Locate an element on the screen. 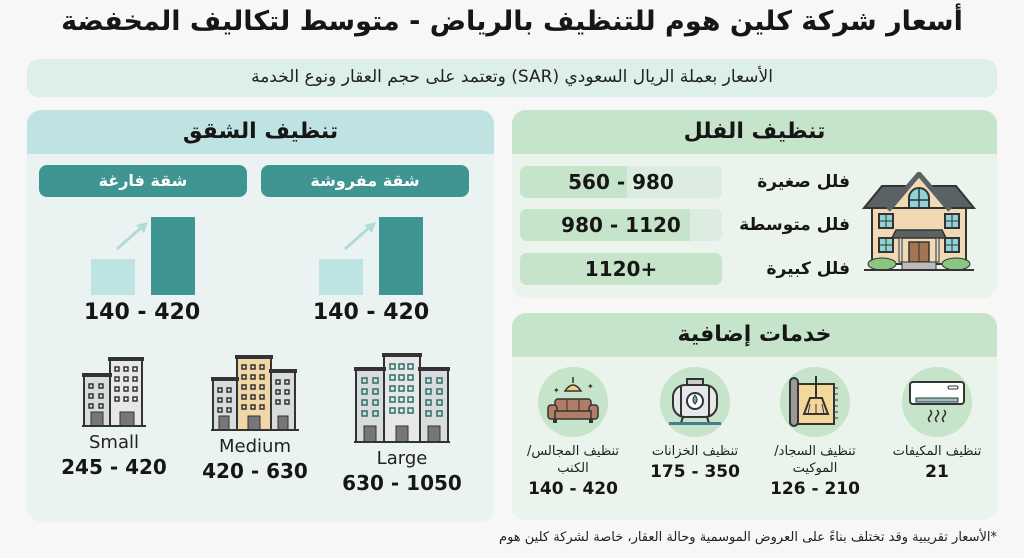  large-building-icon is located at coordinates (402, 398).